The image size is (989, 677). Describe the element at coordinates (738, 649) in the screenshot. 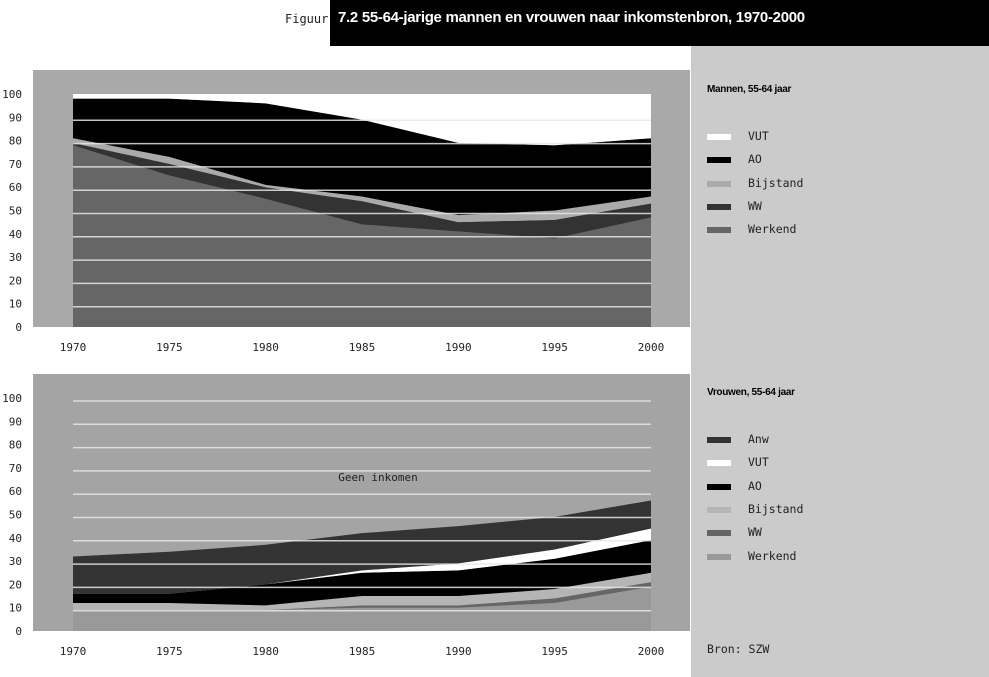

I see `source-note: Bron: SZW` at that location.